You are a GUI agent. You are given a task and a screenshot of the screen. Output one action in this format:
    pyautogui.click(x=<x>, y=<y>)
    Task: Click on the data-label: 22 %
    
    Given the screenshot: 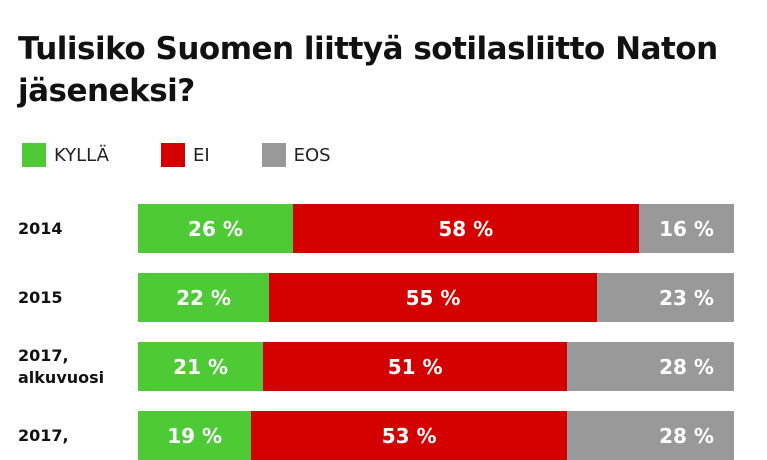 What is the action you would take?
    pyautogui.click(x=203, y=297)
    